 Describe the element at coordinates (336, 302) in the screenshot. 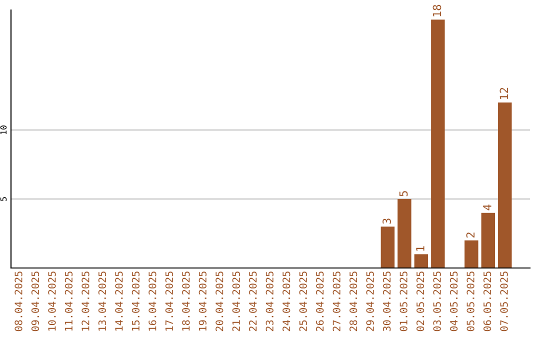

I see `x-tick-label: 27.04.2025` at that location.